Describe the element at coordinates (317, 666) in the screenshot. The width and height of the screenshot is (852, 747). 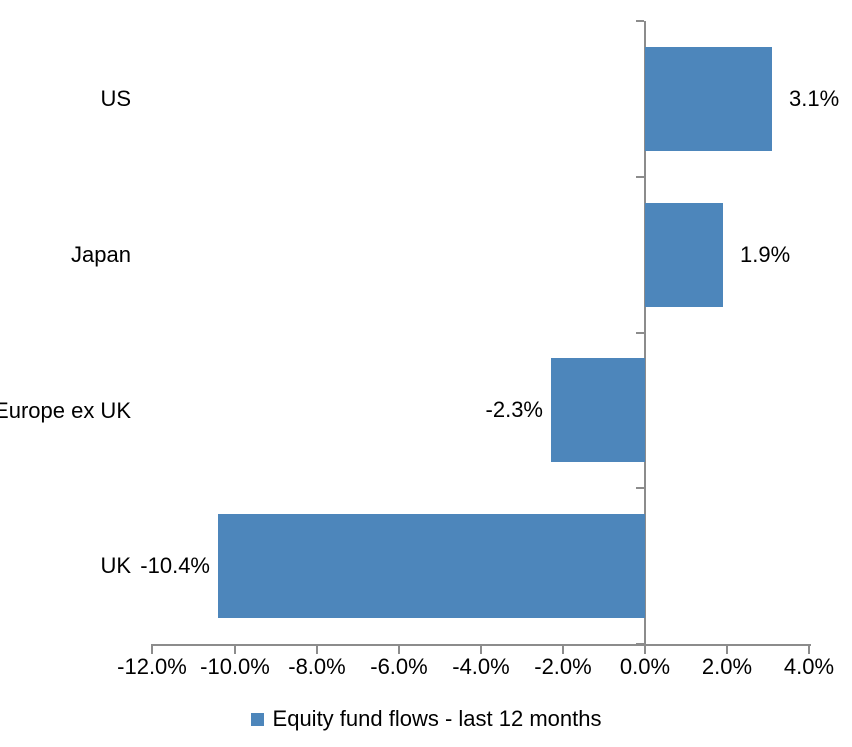
I see `x-axis-tick-label: -8.0%` at that location.